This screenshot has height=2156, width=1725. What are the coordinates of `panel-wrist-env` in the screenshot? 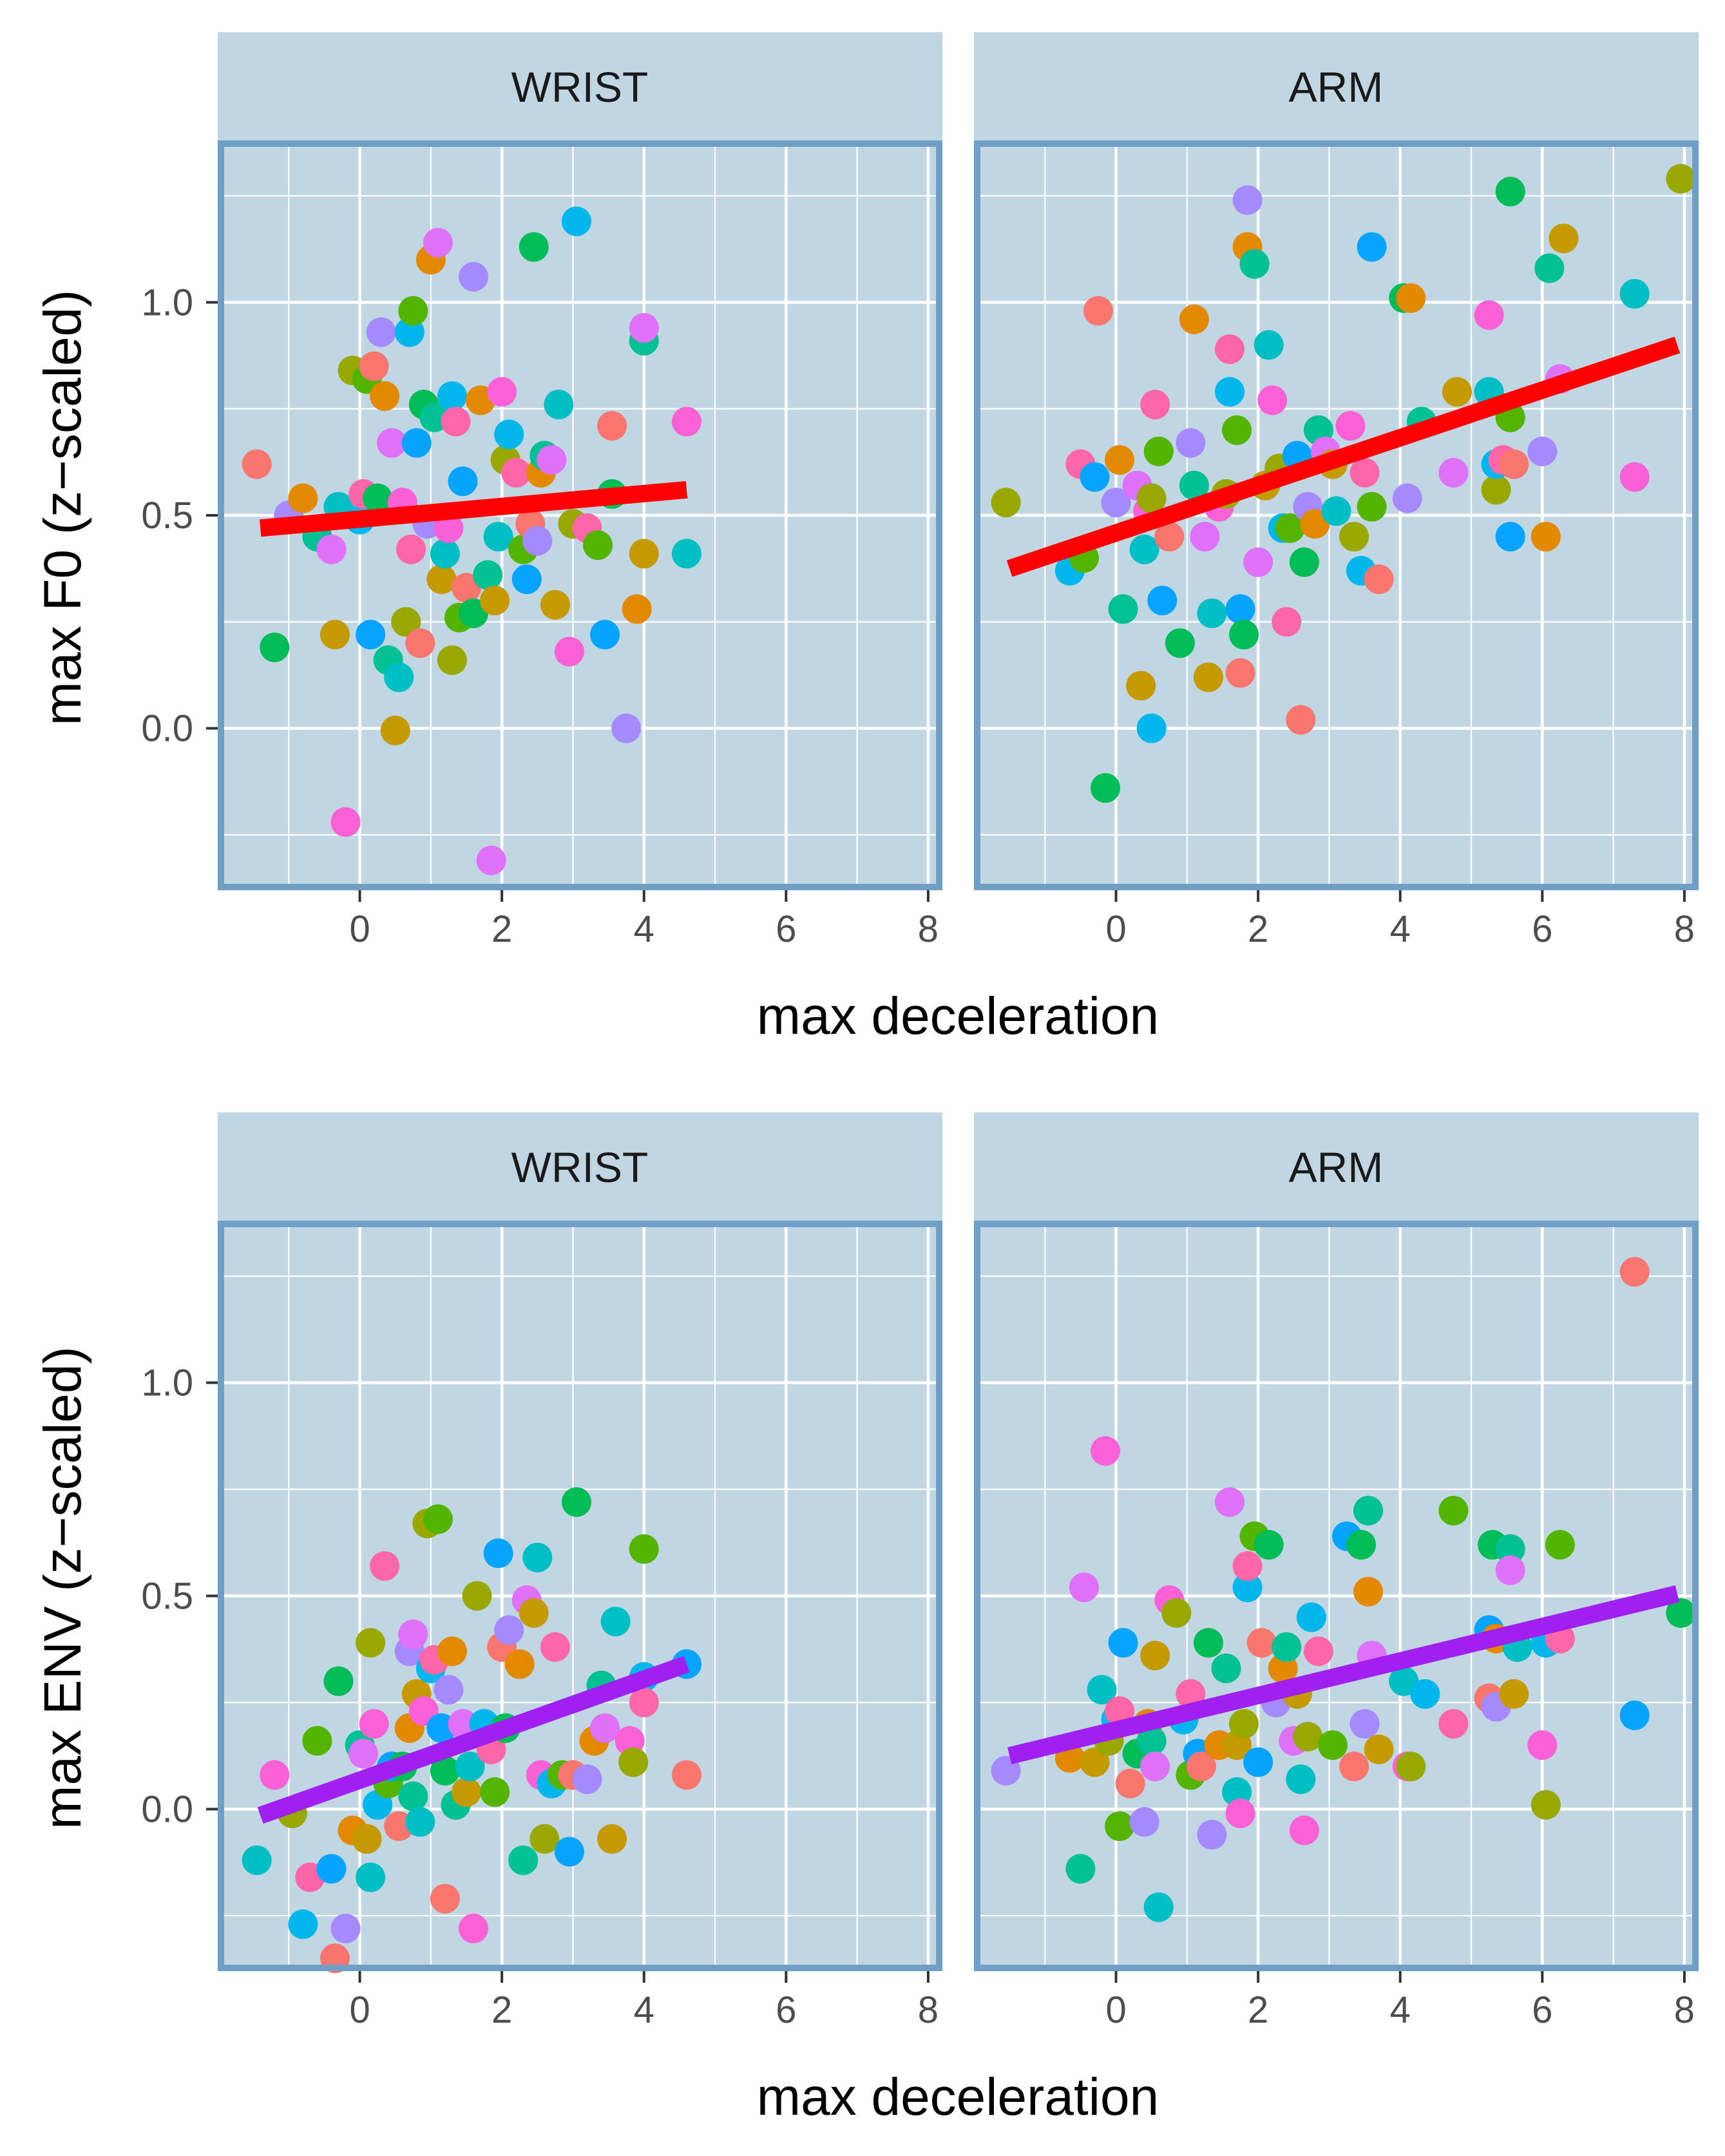 It's located at (580, 1597).